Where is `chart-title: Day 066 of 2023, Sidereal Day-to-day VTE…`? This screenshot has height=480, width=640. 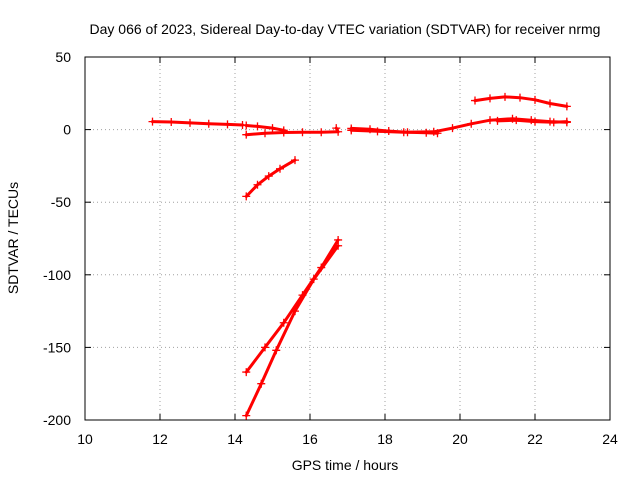
chart-title: Day 066 of 2023, Sidereal Day-to-day VTE… is located at coordinates (345, 29).